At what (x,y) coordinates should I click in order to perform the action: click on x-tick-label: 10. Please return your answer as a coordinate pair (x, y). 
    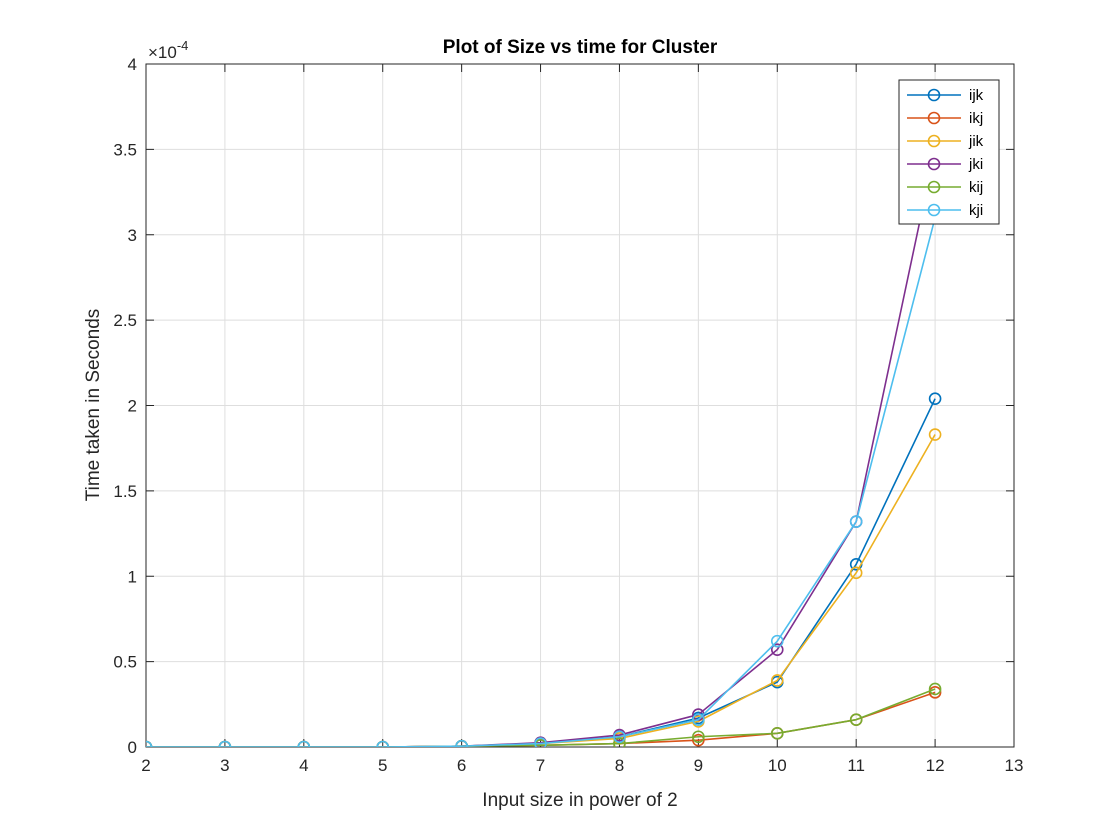
    Looking at the image, I should click on (777, 765).